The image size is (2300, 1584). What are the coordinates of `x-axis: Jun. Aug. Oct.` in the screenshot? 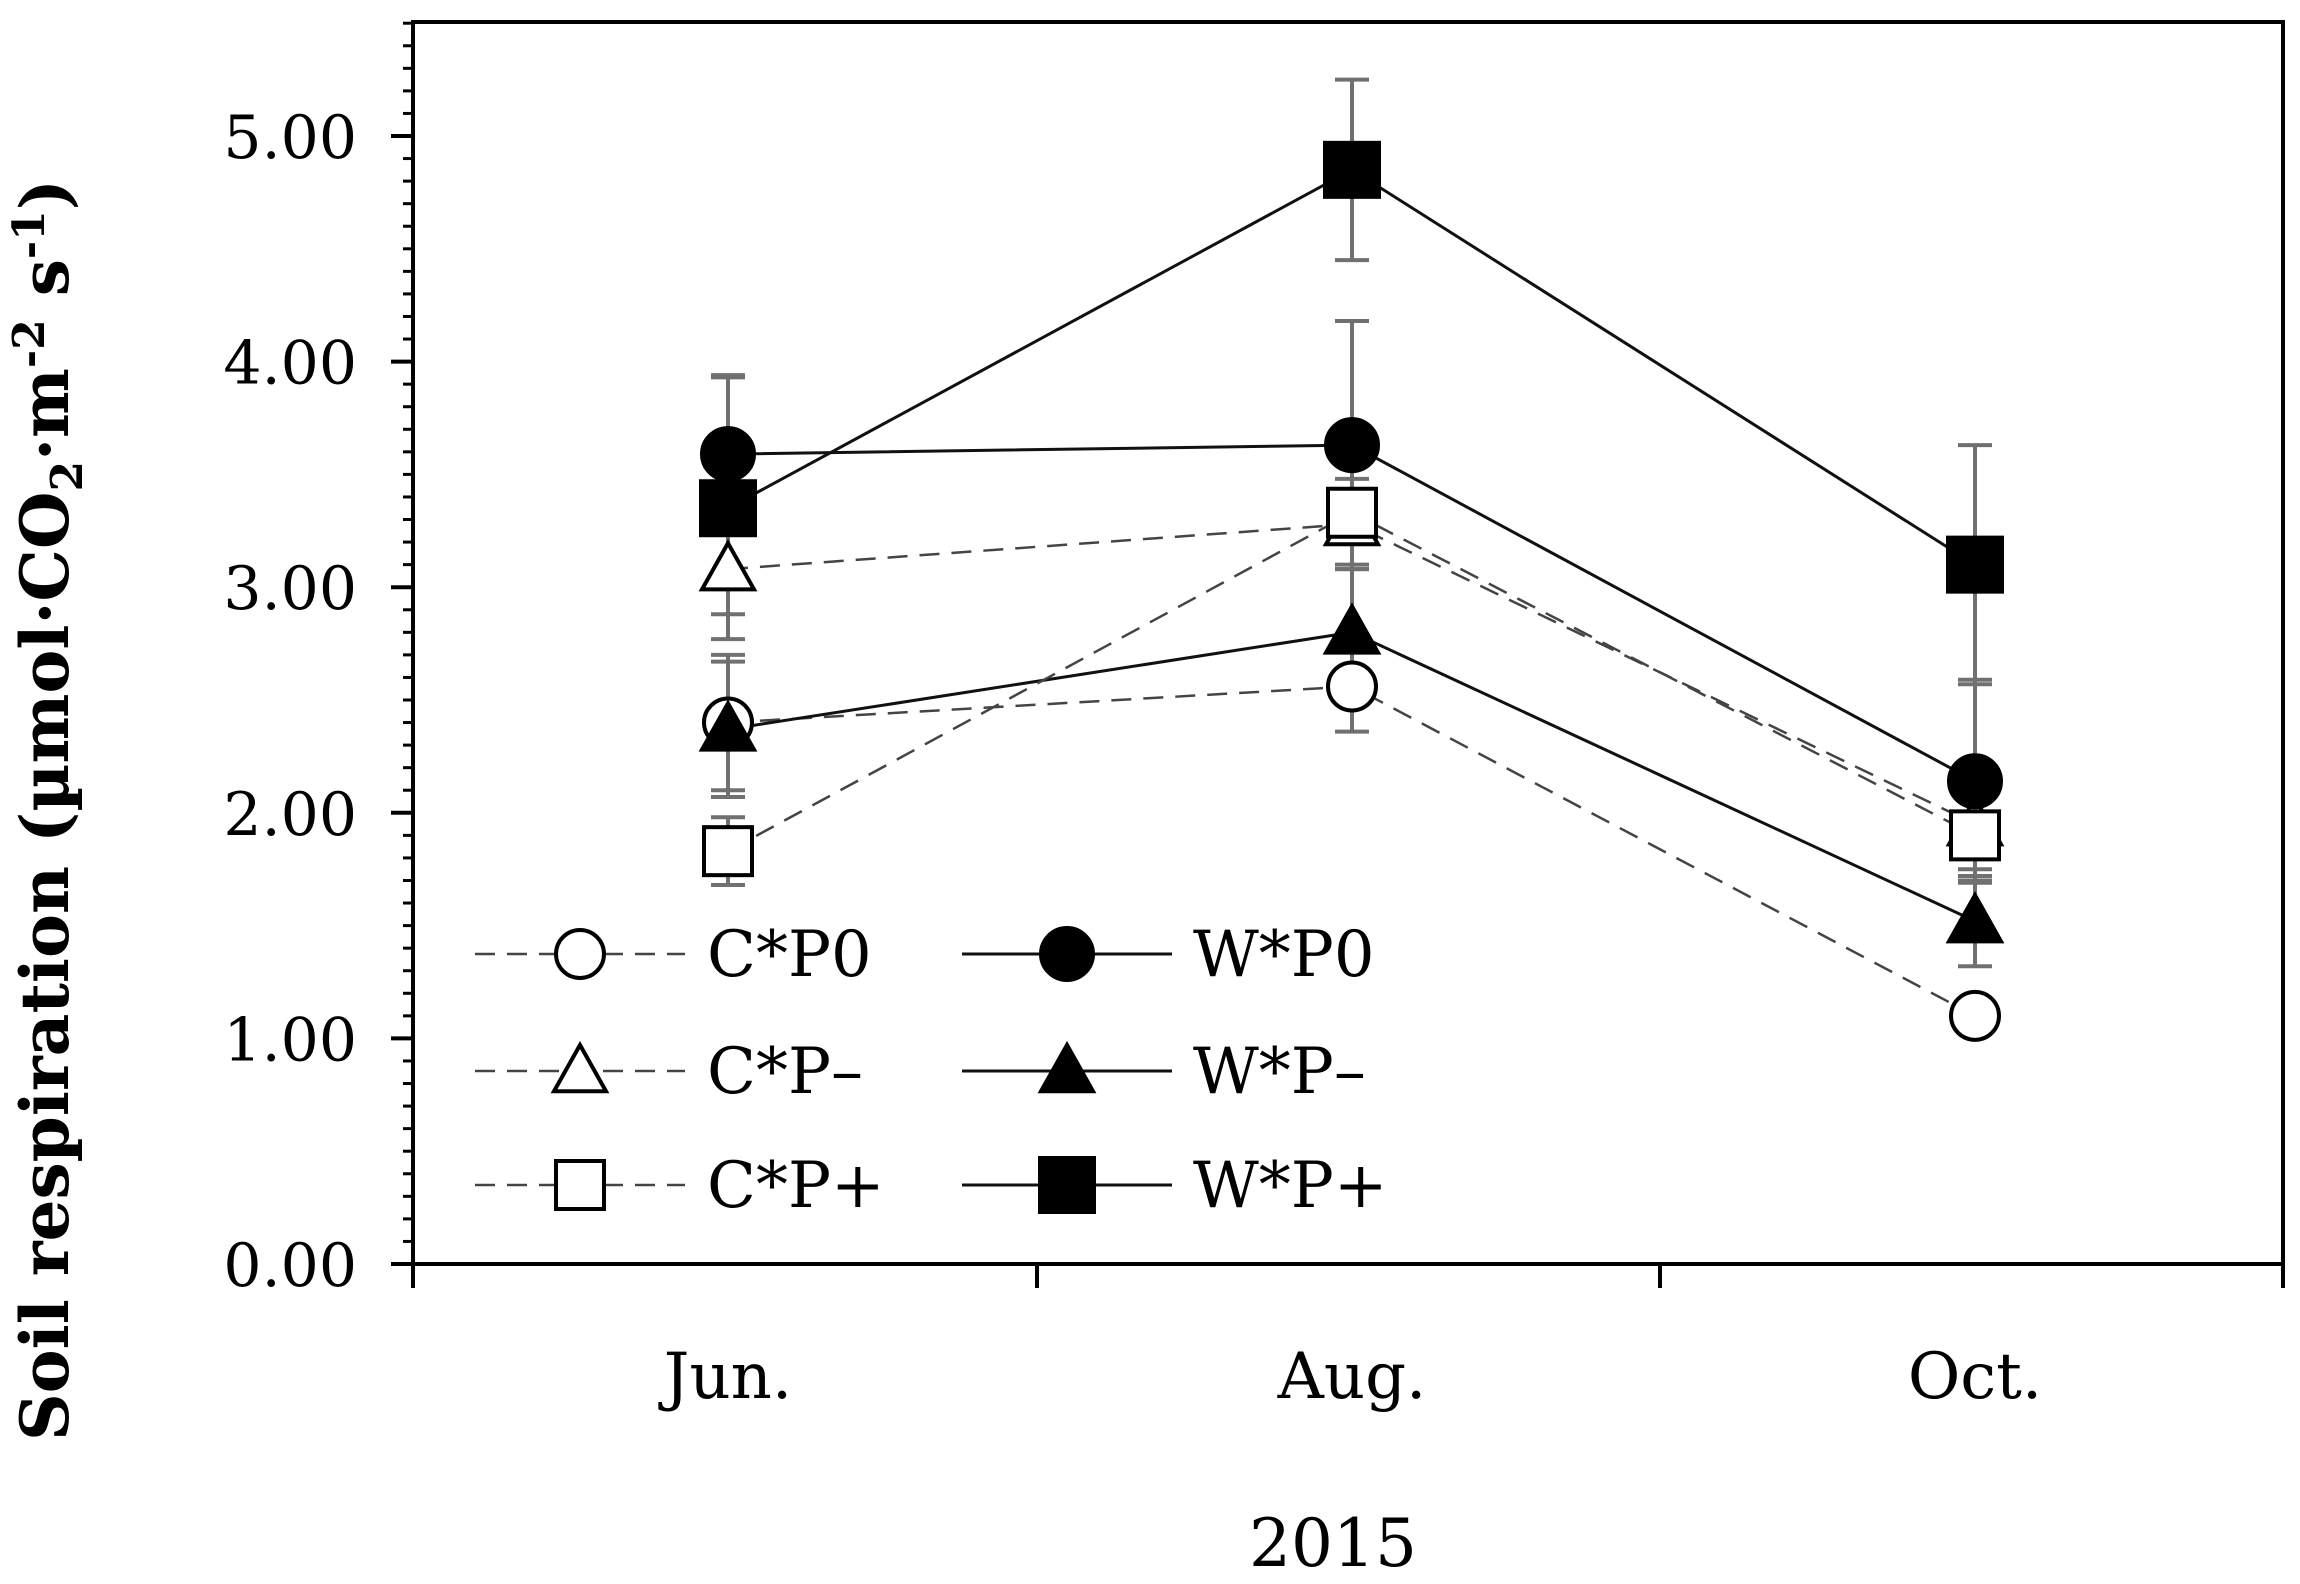 It's located at (1348, 1339).